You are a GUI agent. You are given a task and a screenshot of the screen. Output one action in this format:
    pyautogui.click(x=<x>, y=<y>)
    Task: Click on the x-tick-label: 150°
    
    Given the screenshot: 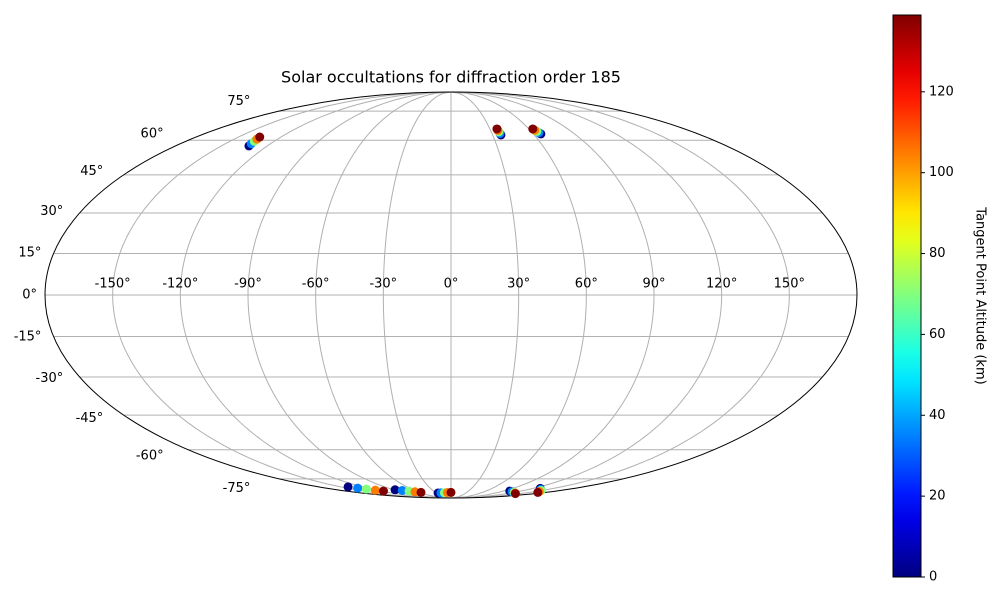 What is the action you would take?
    pyautogui.click(x=789, y=284)
    